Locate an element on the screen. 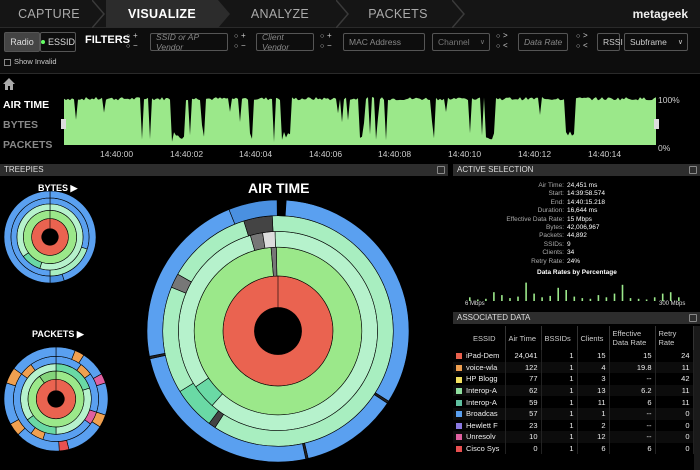  client-radio-icon: ○ ○ is located at coordinates (236, 41).